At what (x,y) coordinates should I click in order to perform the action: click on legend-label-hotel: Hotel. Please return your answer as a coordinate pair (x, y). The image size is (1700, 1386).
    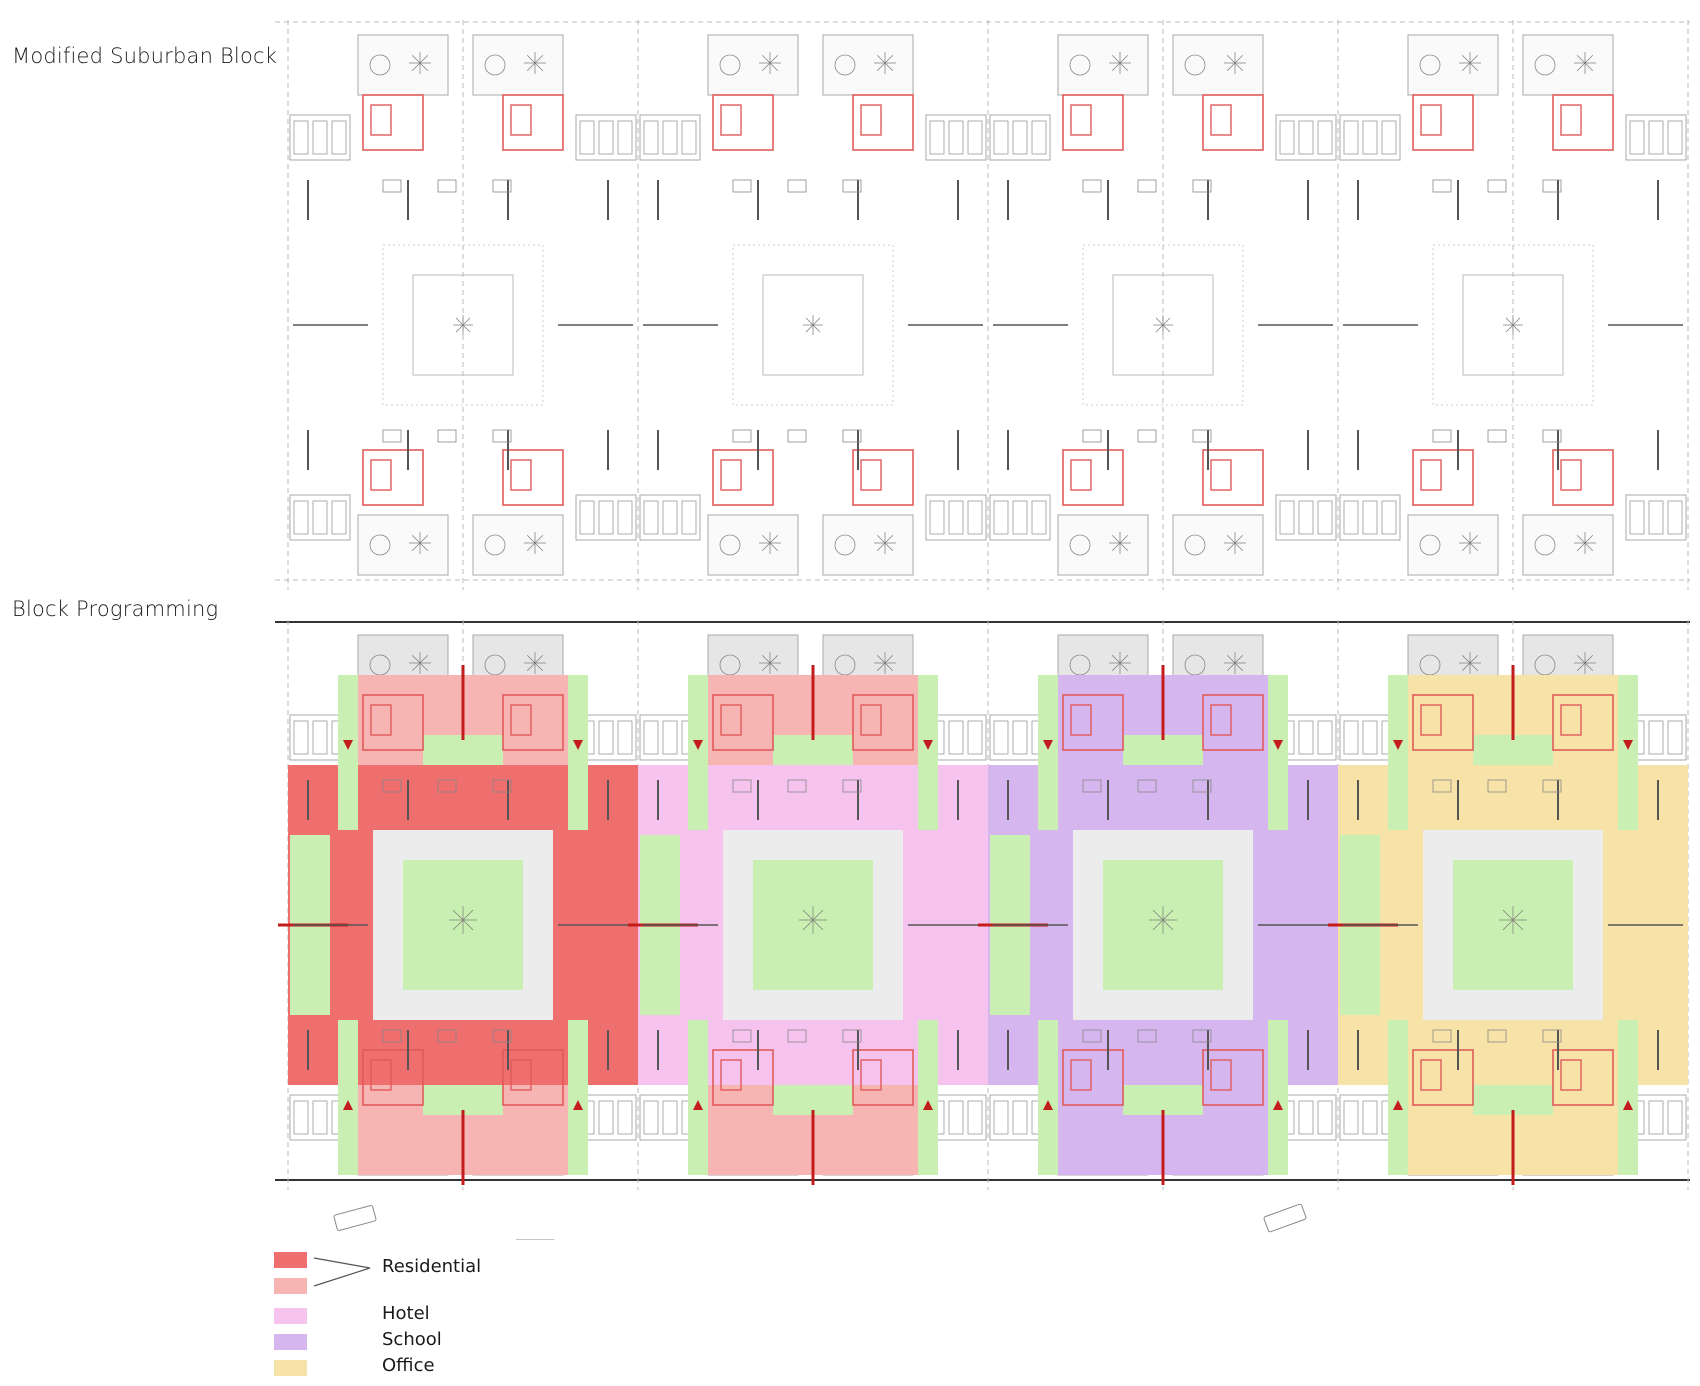
    Looking at the image, I should click on (406, 1313).